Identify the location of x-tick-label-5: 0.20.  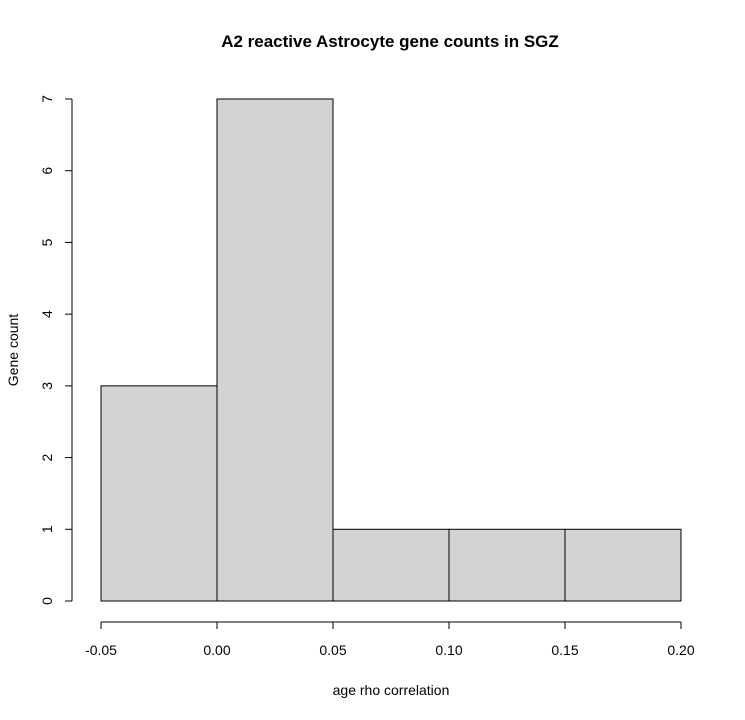
(680, 650).